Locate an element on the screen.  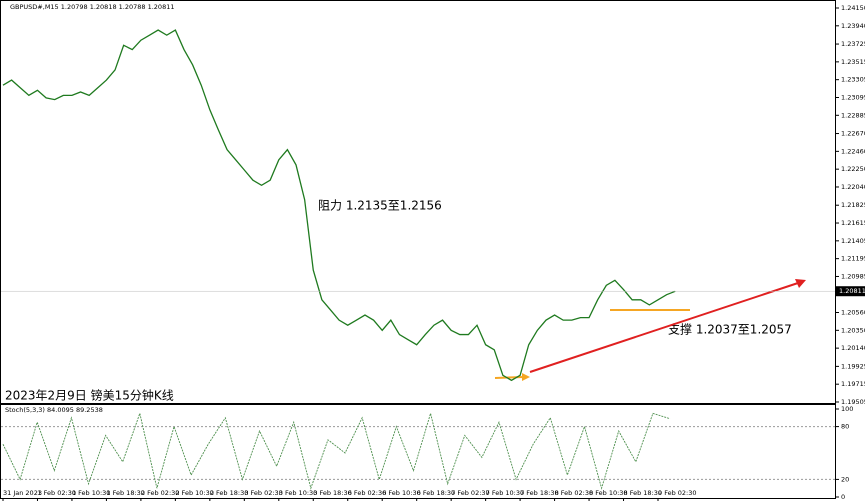
y-tick-label: 1.21405 is located at coordinates (853, 241).